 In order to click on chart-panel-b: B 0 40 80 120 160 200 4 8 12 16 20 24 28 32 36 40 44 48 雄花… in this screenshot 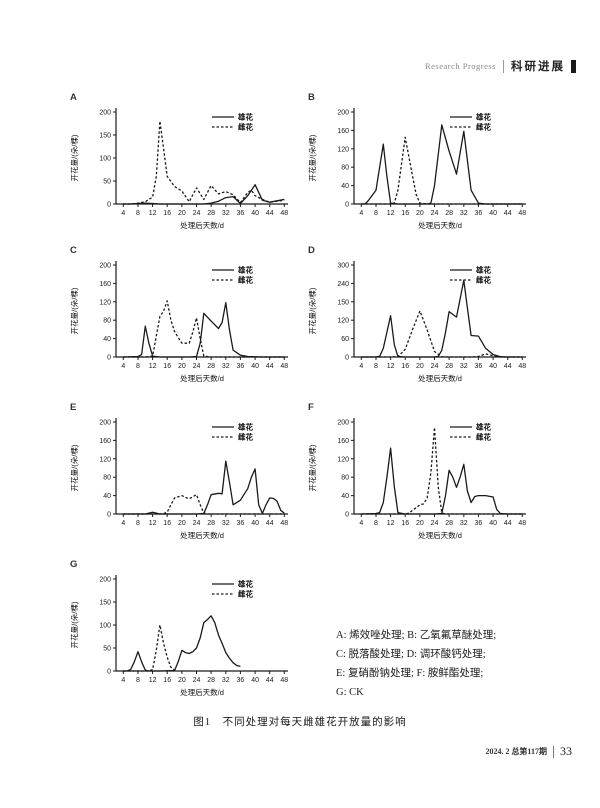, I will do `click(420, 169)`.